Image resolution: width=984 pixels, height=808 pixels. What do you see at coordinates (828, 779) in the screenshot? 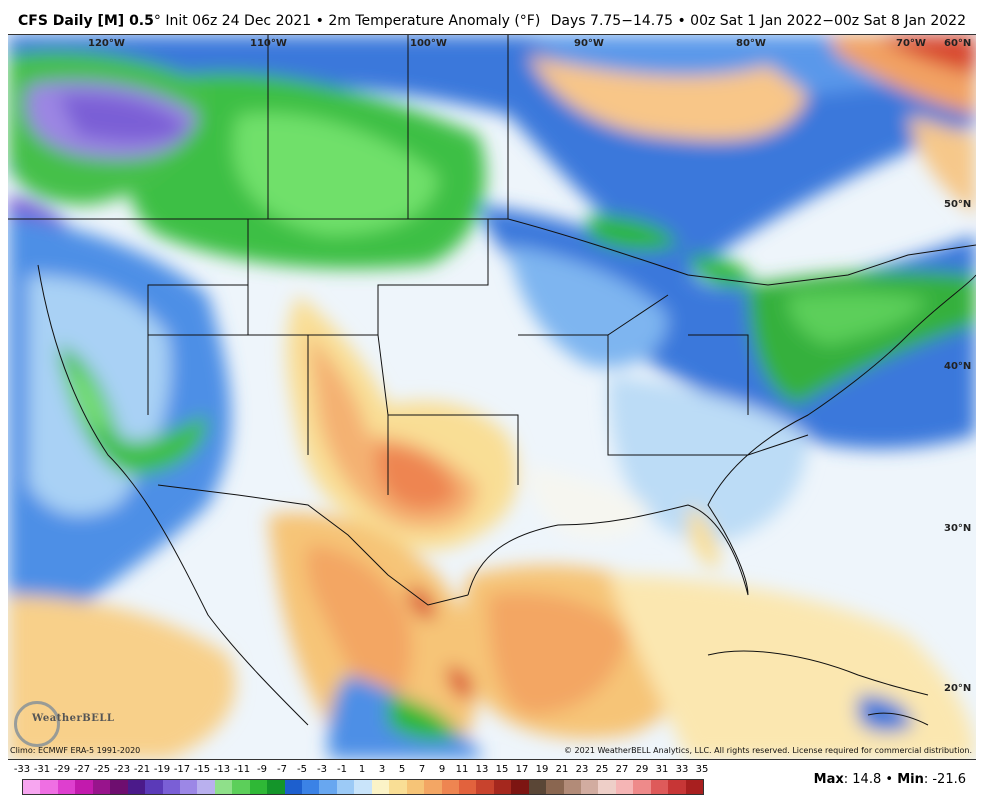
I see `max-label: Max` at bounding box center [828, 779].